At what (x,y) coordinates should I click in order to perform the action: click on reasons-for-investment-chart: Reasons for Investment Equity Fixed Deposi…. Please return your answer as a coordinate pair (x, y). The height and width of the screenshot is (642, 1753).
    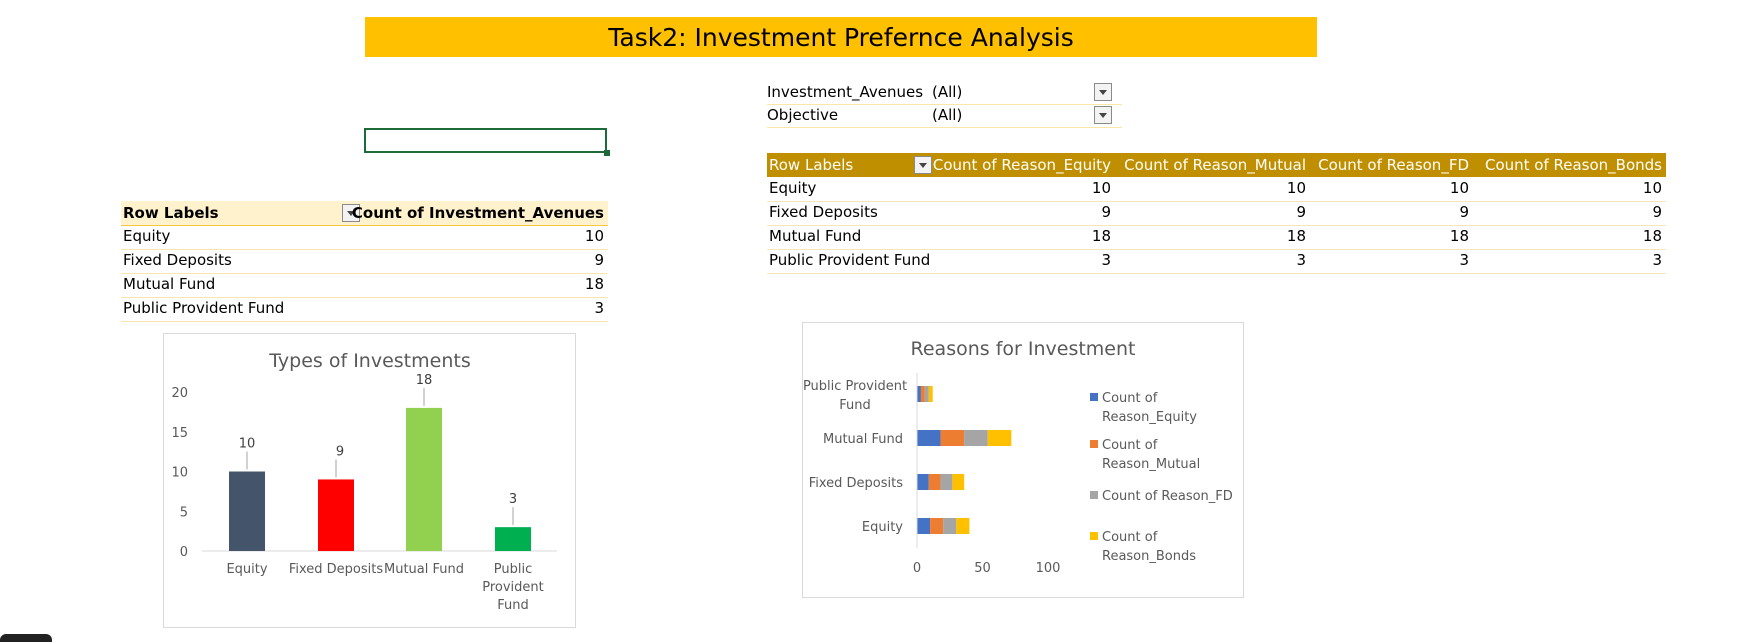
    Looking at the image, I should click on (1023, 460).